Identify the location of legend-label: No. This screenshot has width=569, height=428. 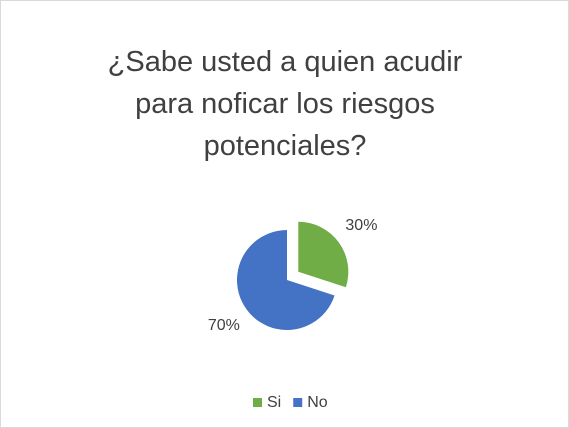
(317, 402).